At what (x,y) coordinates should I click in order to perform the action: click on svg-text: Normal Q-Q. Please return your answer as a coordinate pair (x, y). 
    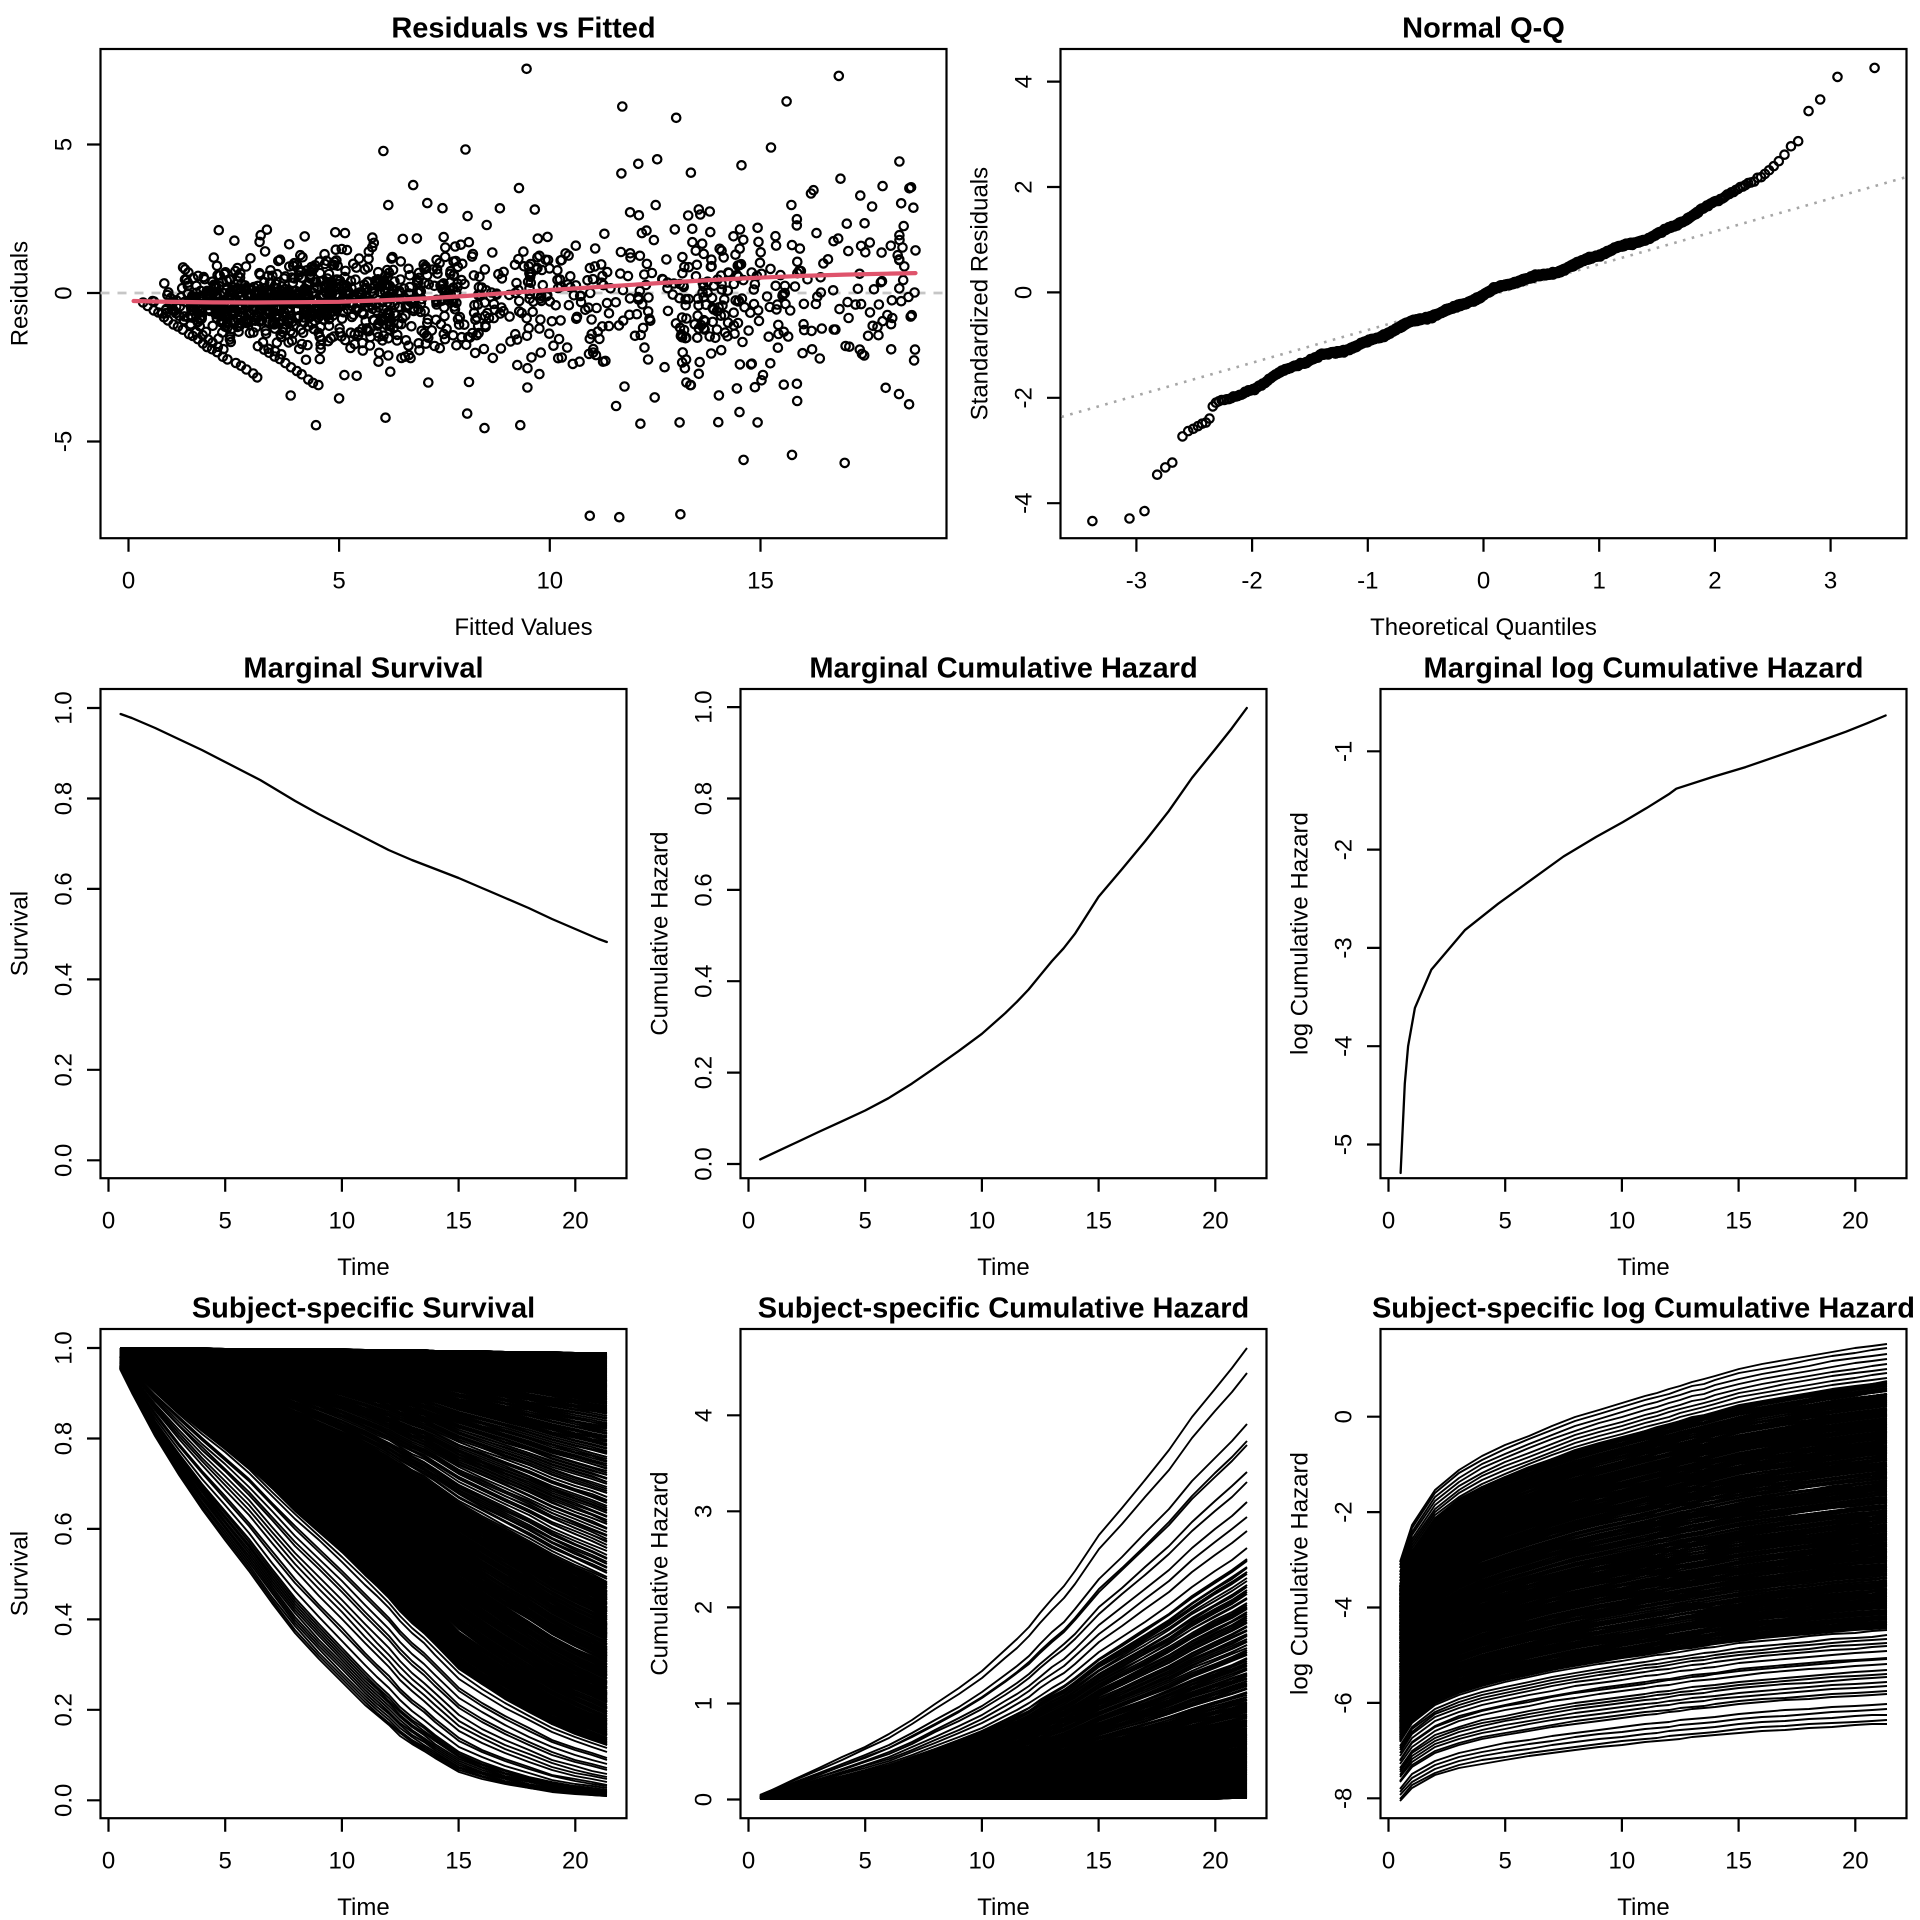
    Looking at the image, I should click on (1483, 29).